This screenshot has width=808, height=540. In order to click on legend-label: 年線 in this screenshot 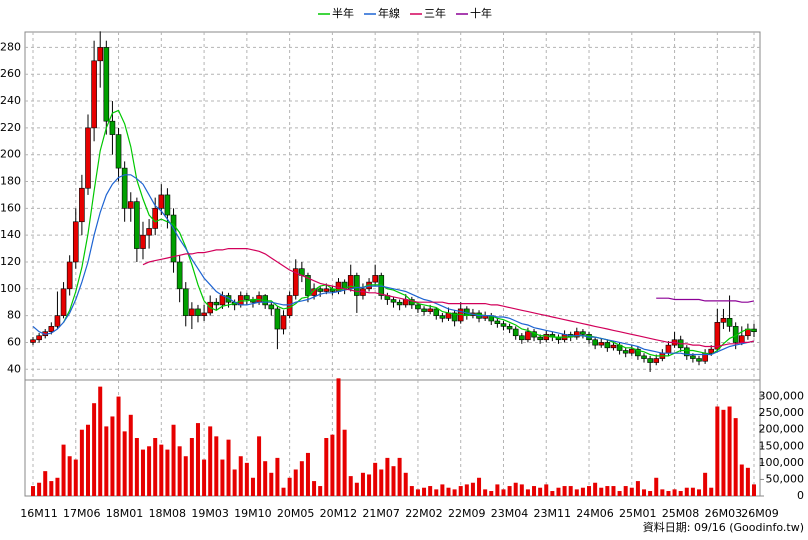, I will do `click(389, 13)`.